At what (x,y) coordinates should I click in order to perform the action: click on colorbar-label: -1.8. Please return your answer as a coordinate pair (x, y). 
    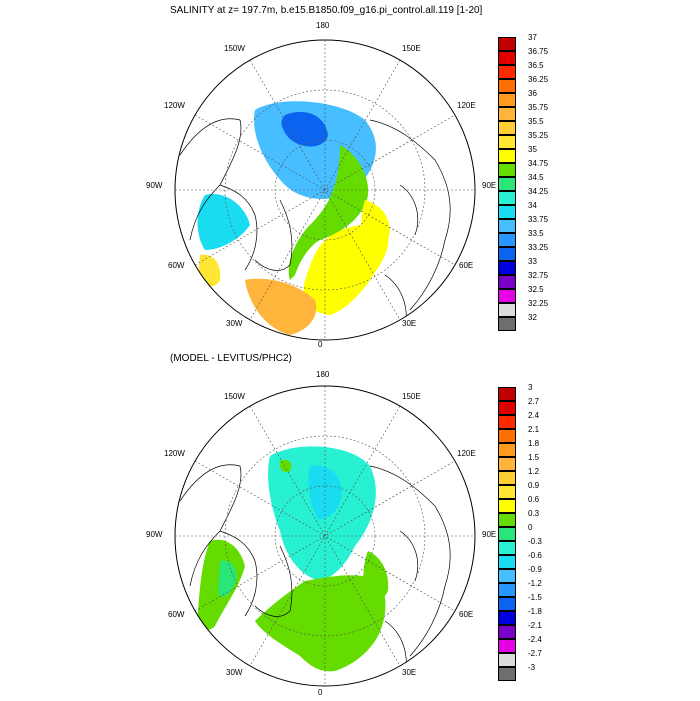
    Looking at the image, I should click on (535, 611).